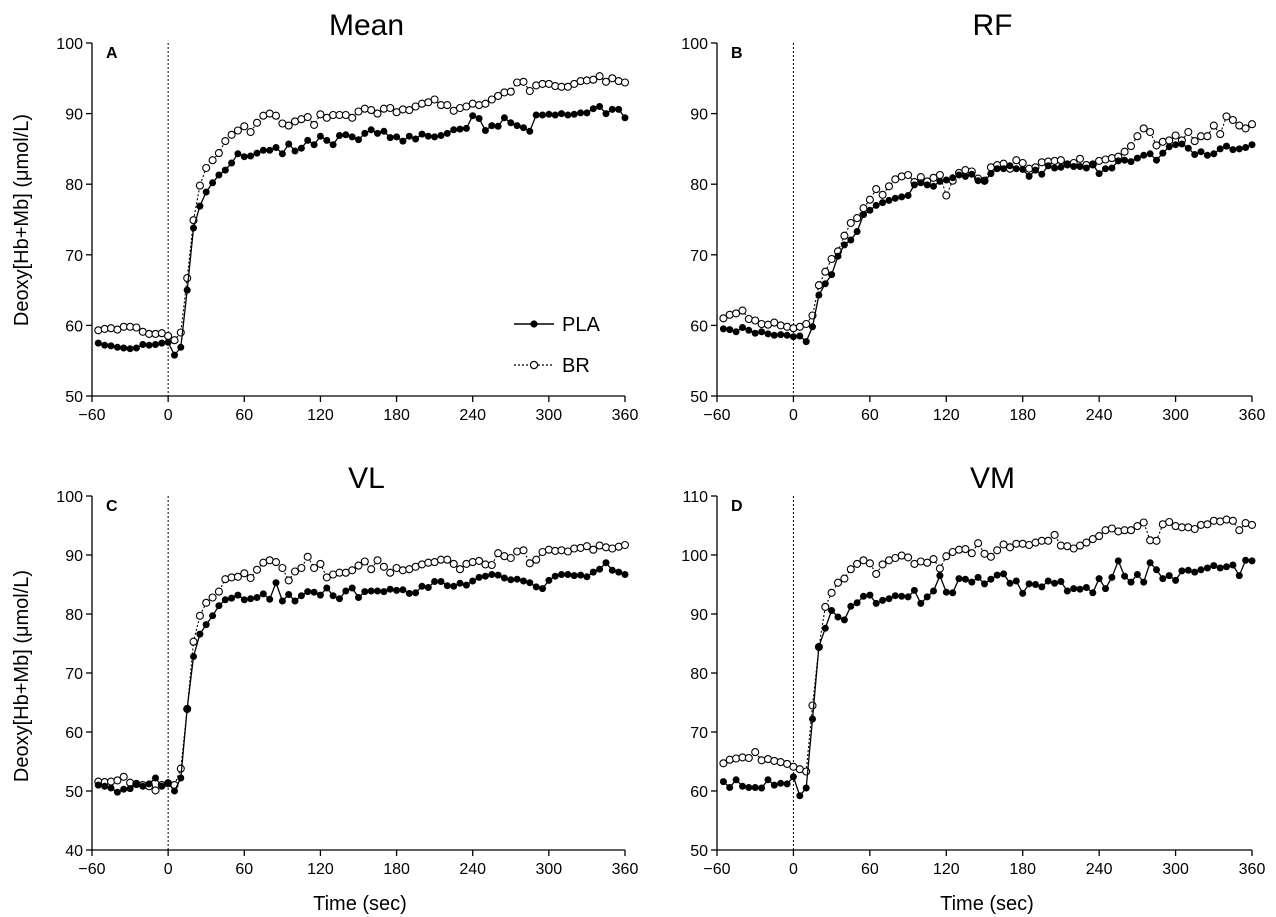 This screenshot has width=1276, height=917. What do you see at coordinates (74, 326) in the screenshot?
I see `y-tick-label: 60` at bounding box center [74, 326].